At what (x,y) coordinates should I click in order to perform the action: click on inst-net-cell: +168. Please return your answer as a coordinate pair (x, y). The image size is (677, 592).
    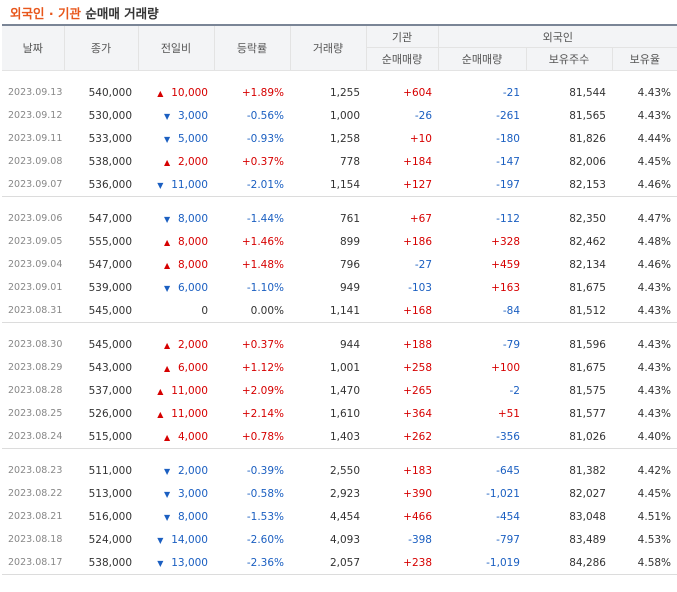
    Looking at the image, I should click on (402, 311).